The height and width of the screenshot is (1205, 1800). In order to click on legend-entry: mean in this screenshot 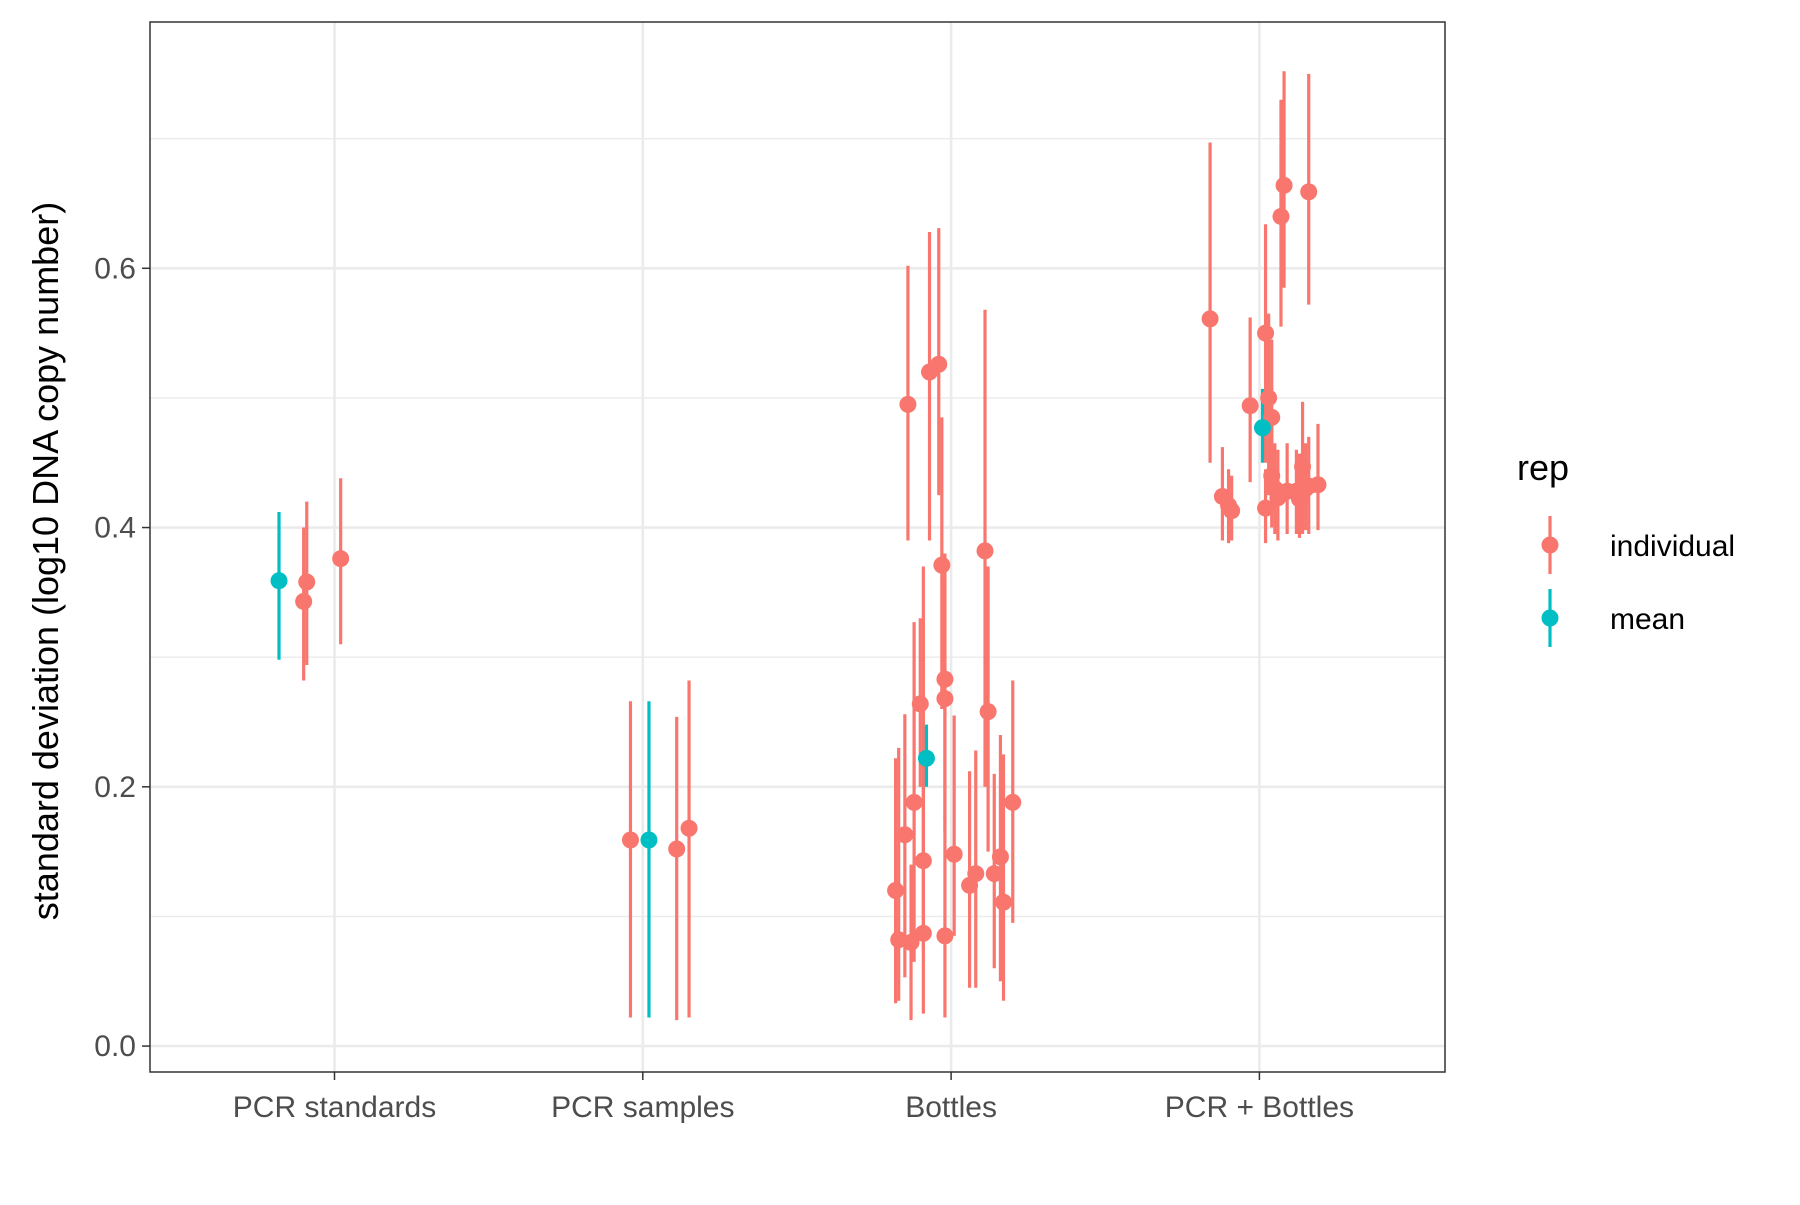, I will do `click(1613, 618)`.